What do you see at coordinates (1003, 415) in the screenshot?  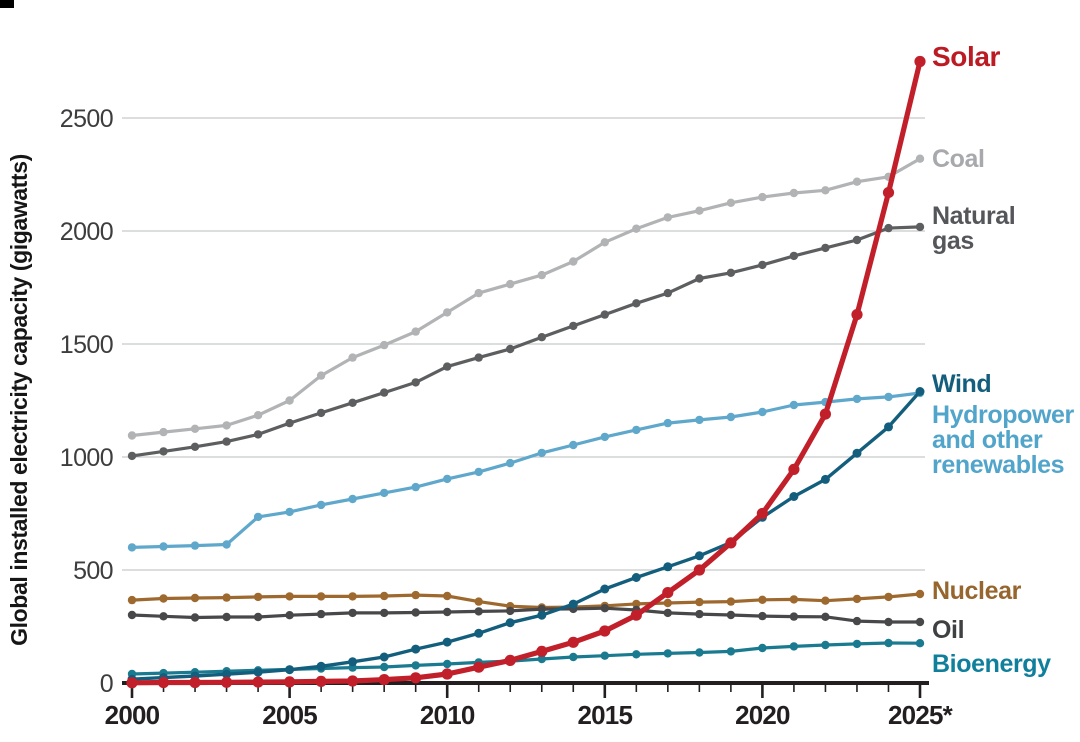 I see `series-label-hydropower: Hydropower` at bounding box center [1003, 415].